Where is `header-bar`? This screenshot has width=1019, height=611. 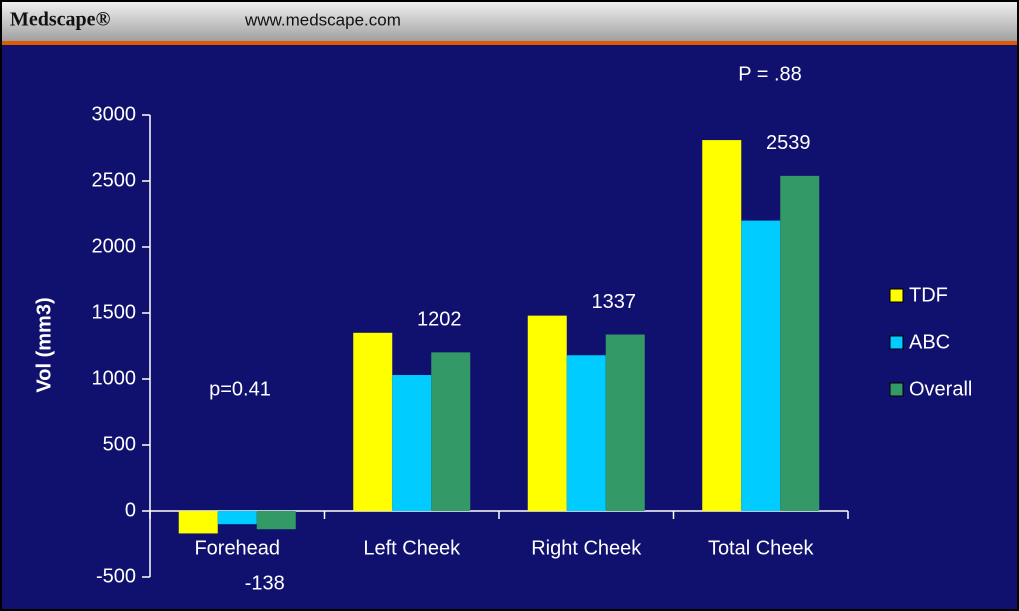 header-bar is located at coordinates (509, 20).